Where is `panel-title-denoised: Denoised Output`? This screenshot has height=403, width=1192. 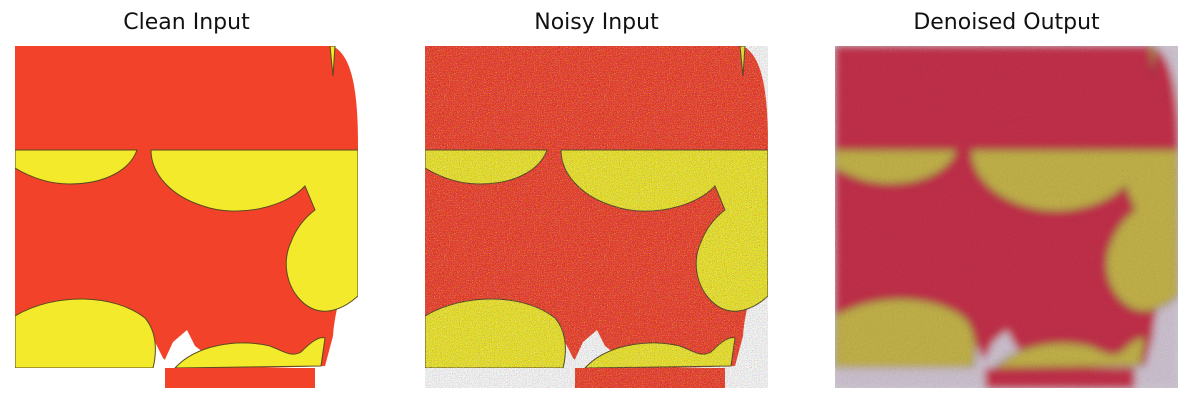
panel-title-denoised: Denoised Output is located at coordinates (1006, 22).